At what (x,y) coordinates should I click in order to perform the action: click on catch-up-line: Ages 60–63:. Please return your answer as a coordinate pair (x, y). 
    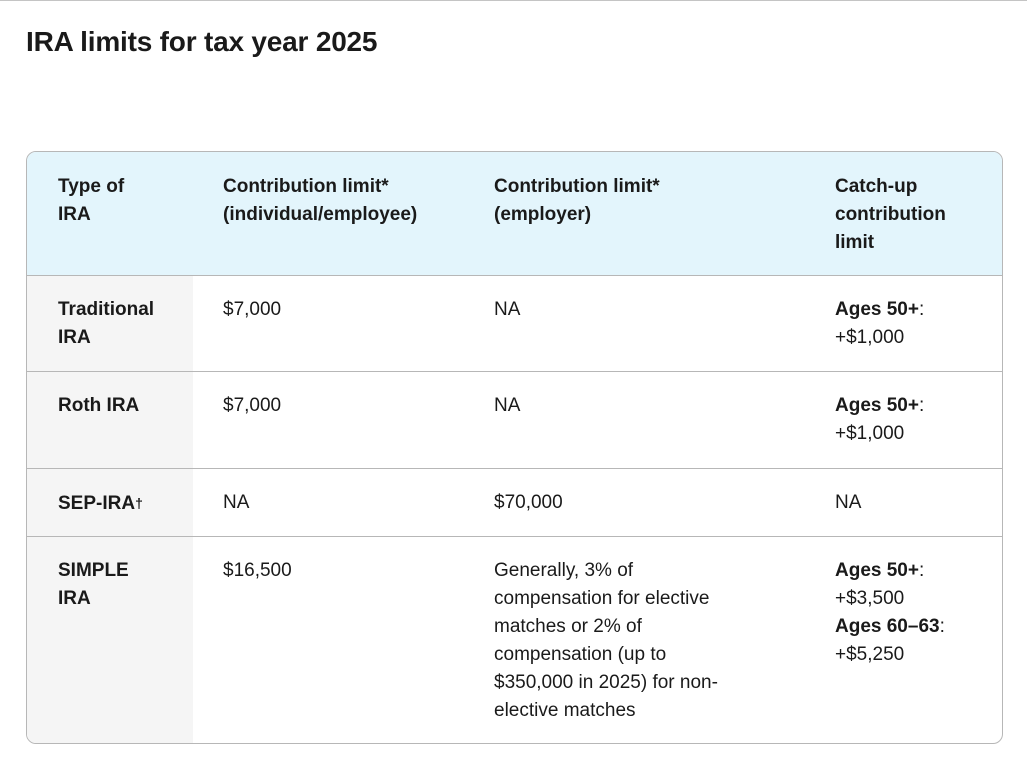
    Looking at the image, I should click on (890, 626).